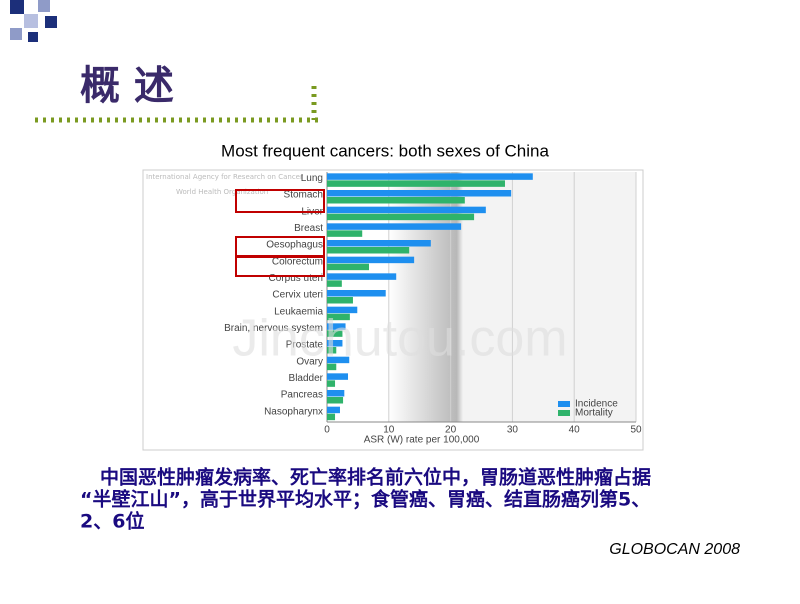  What do you see at coordinates (297, 295) in the screenshot?
I see `y-tick-label: Cervix uteri` at bounding box center [297, 295].